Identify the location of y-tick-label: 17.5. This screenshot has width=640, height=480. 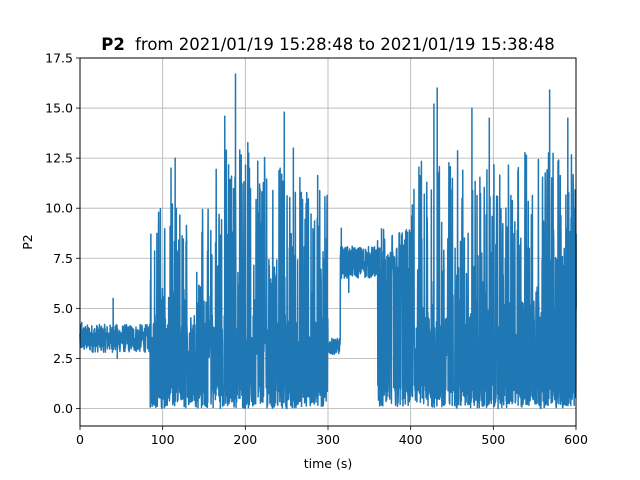
(59, 58).